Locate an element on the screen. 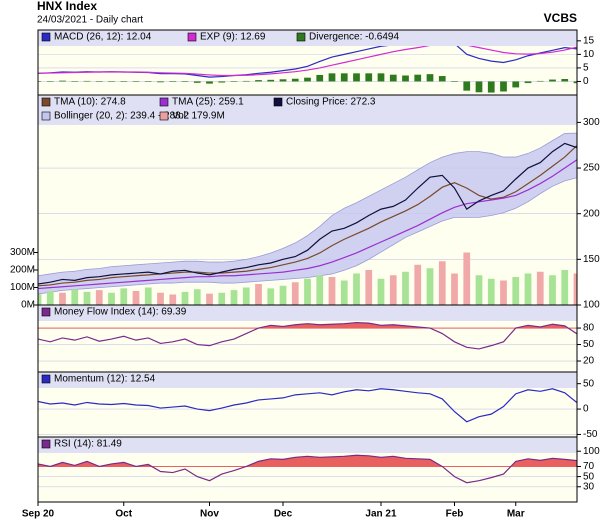  chart-subtitle: 24/03/2021 - Daily chart is located at coordinates (90, 20).